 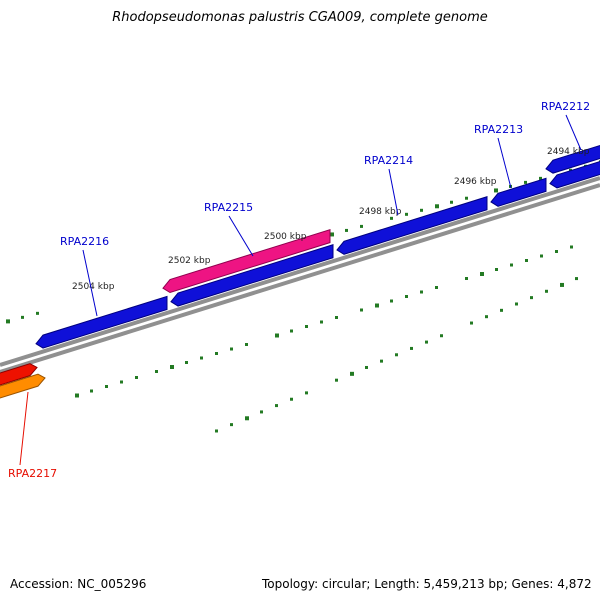 What do you see at coordinates (573, 132) in the screenshot?
I see `leader-line-RPA2212` at bounding box center [573, 132].